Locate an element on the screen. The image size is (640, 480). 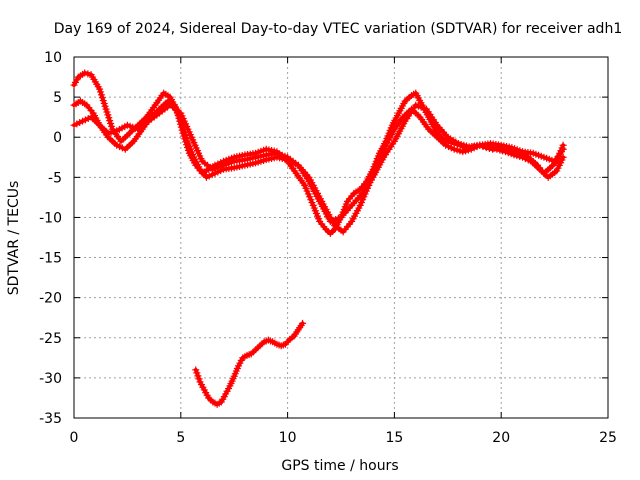
y-tick-label: -5 is located at coordinates (55, 178).